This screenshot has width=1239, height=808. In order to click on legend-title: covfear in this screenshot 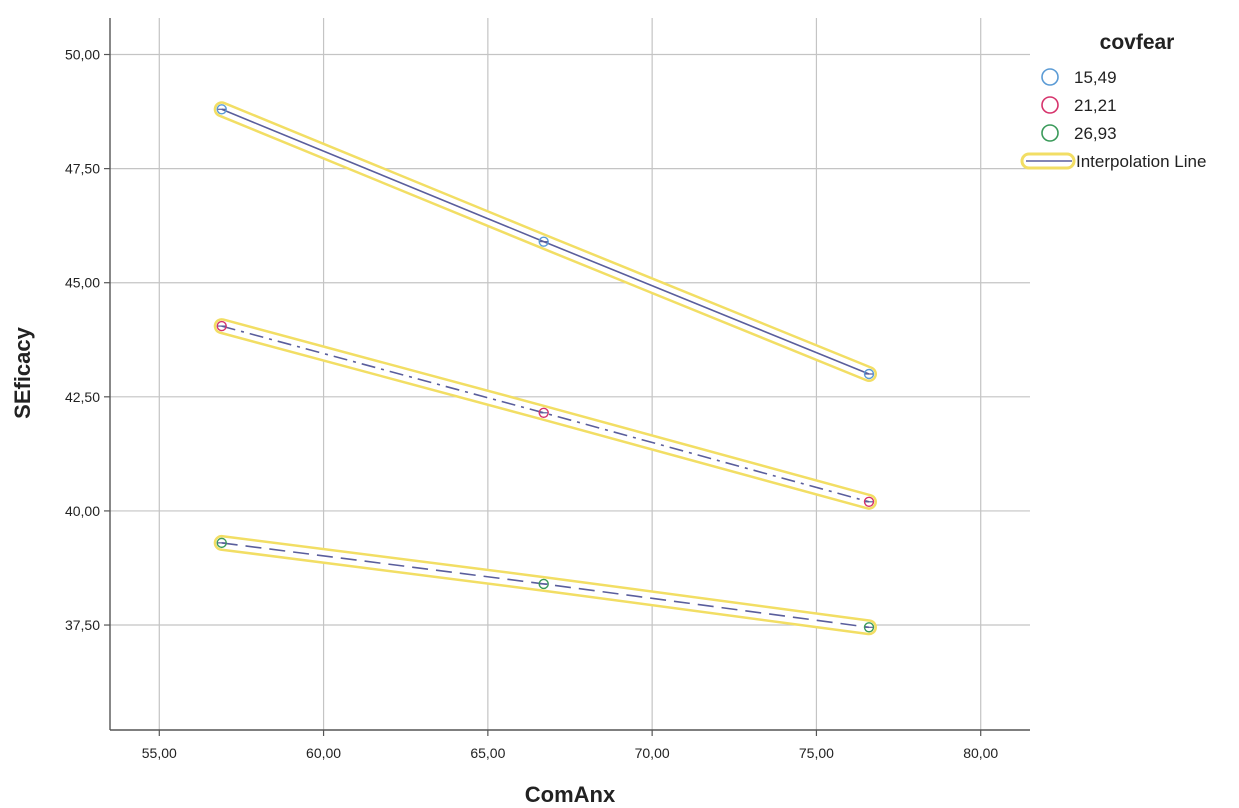, I will do `click(1137, 42)`.